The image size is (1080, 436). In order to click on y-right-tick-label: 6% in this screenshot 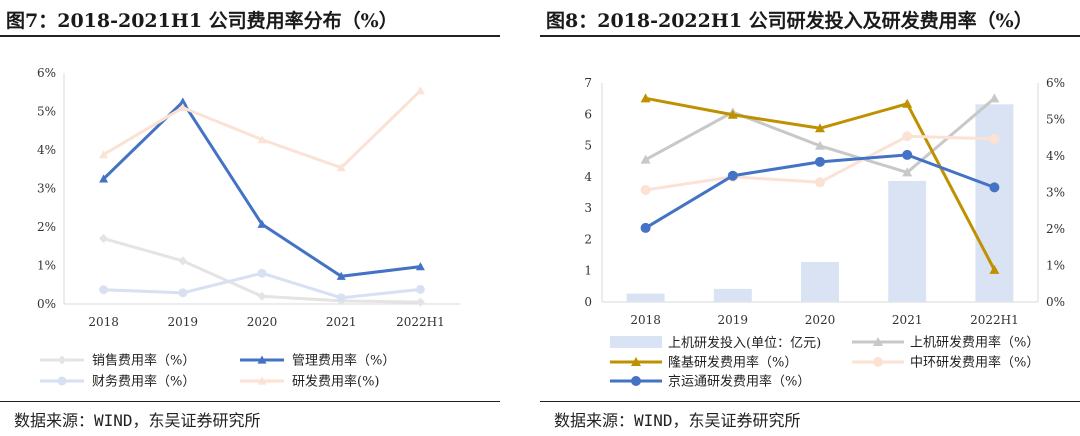, I will do `click(1055, 83)`.